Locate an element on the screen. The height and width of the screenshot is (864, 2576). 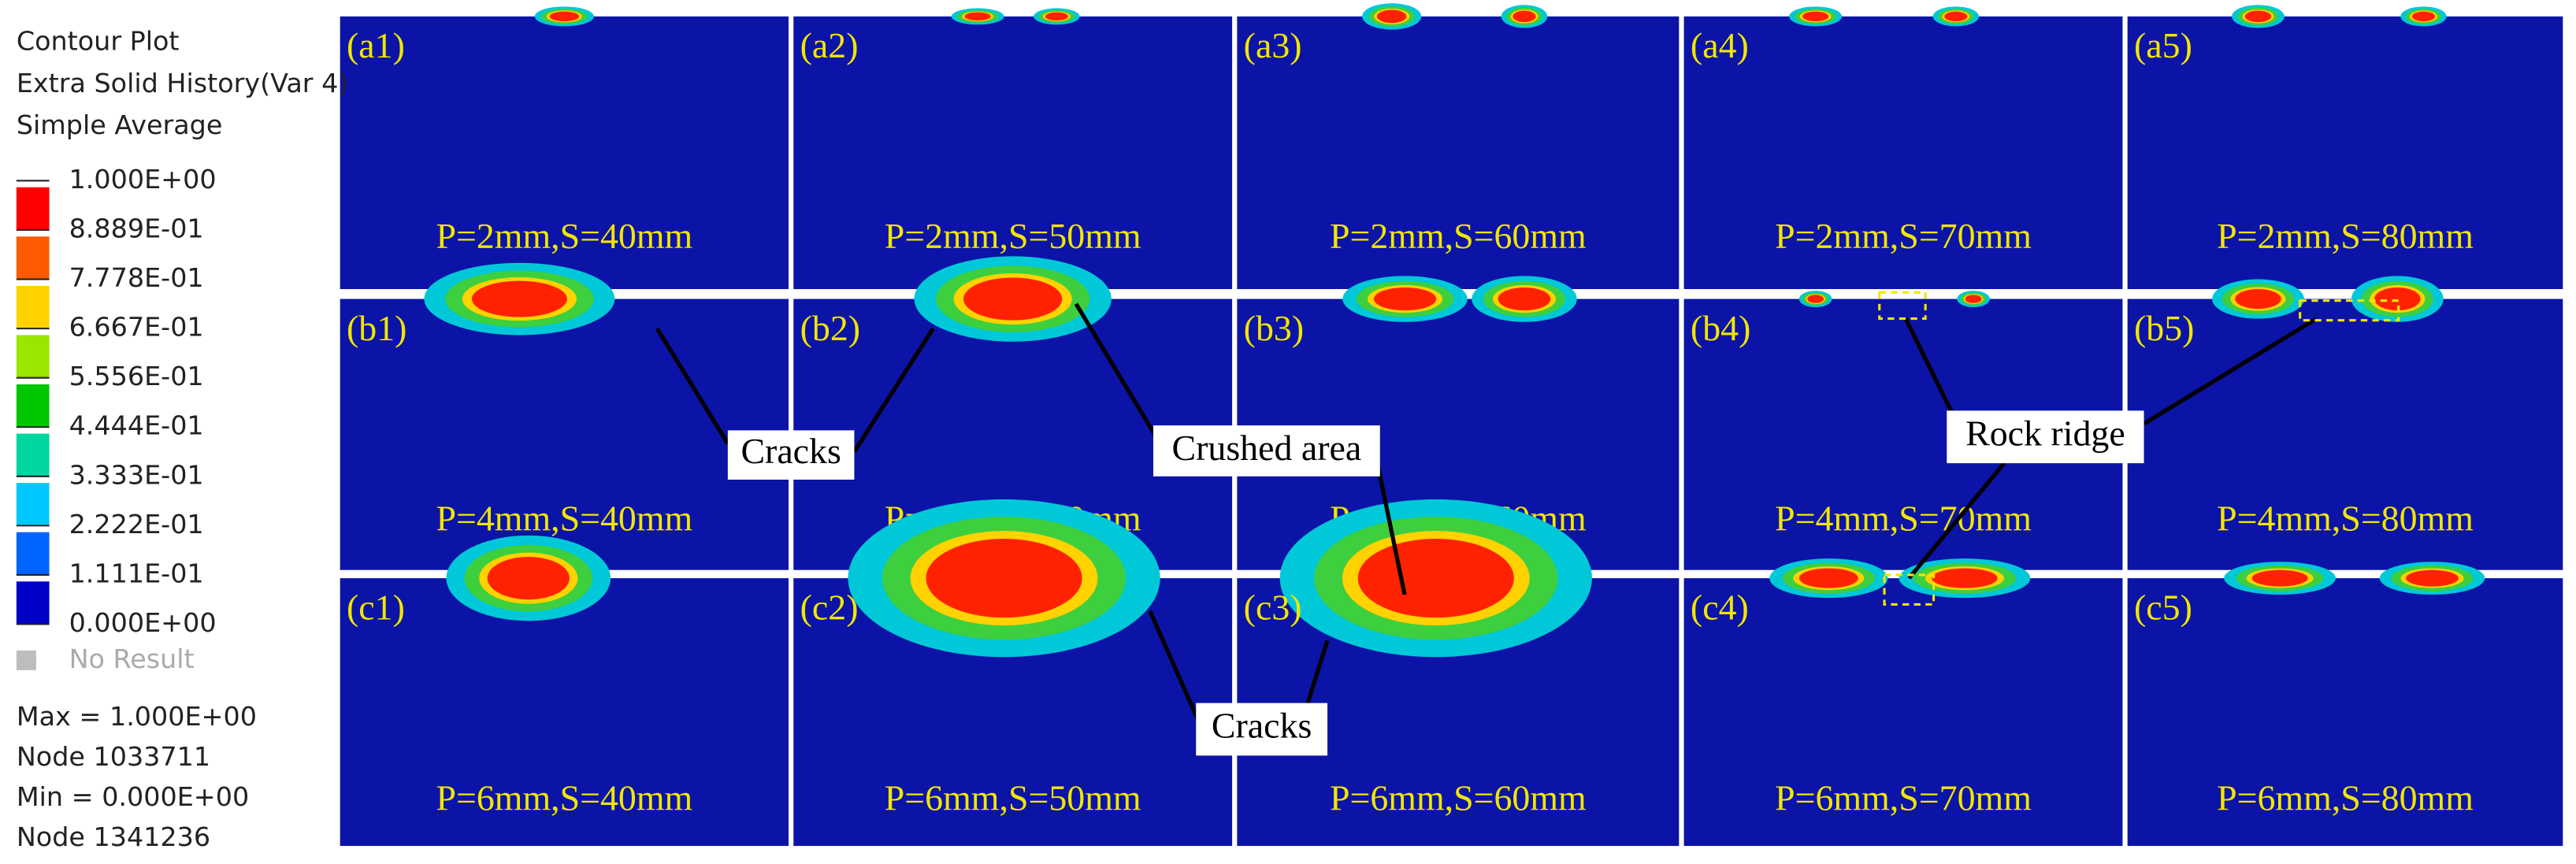
note-text: Rock ridge is located at coordinates (2045, 433).